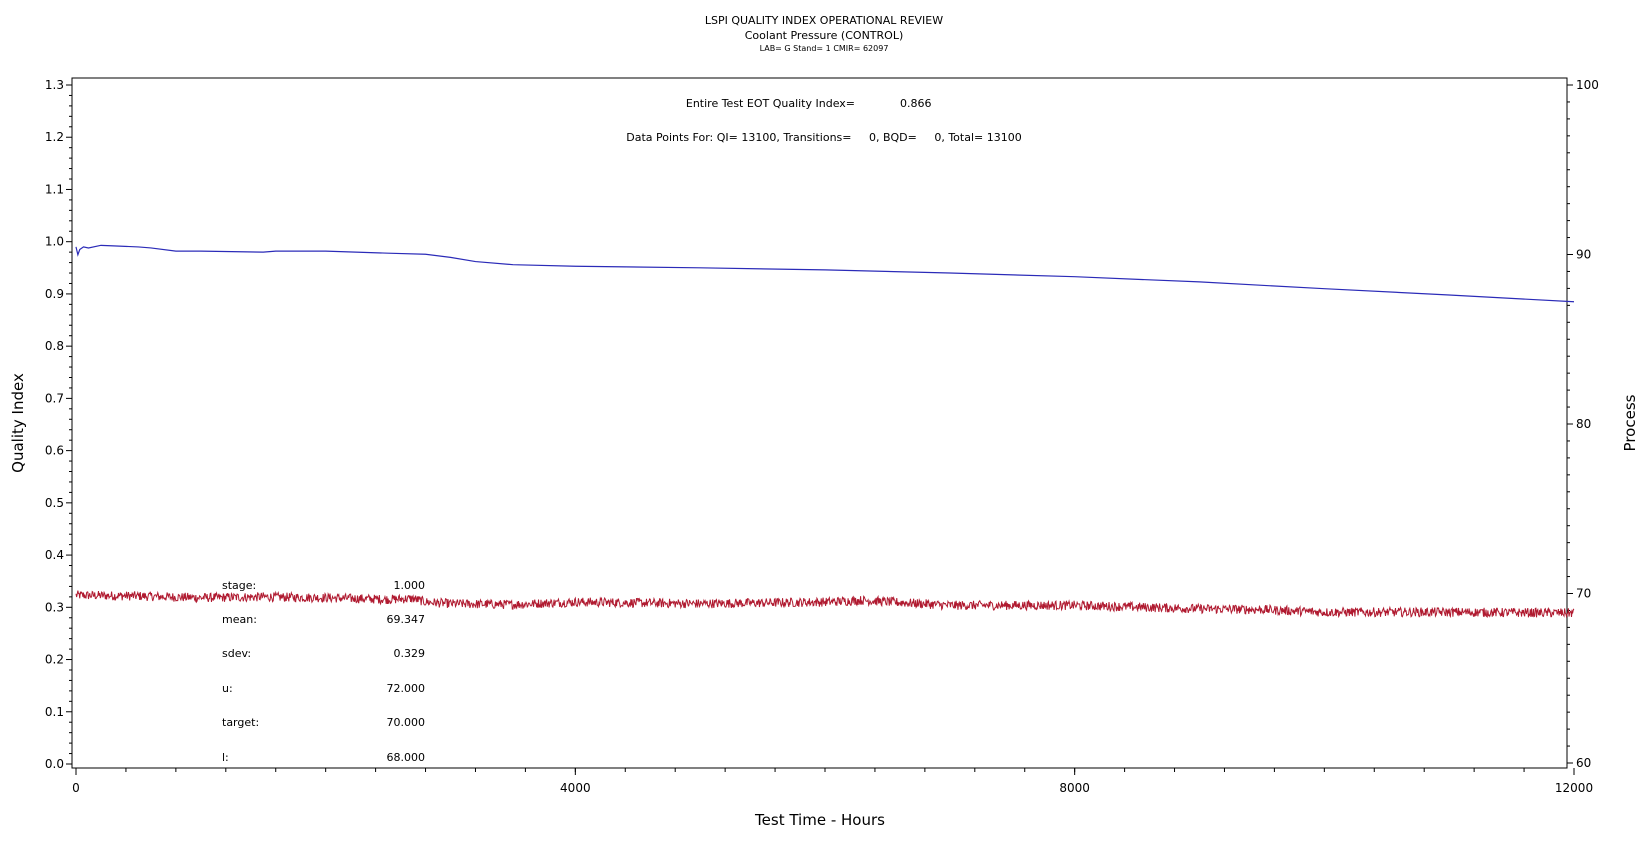  Describe the element at coordinates (54, 398) in the screenshot. I see `y-tick-label: 0.7` at that location.